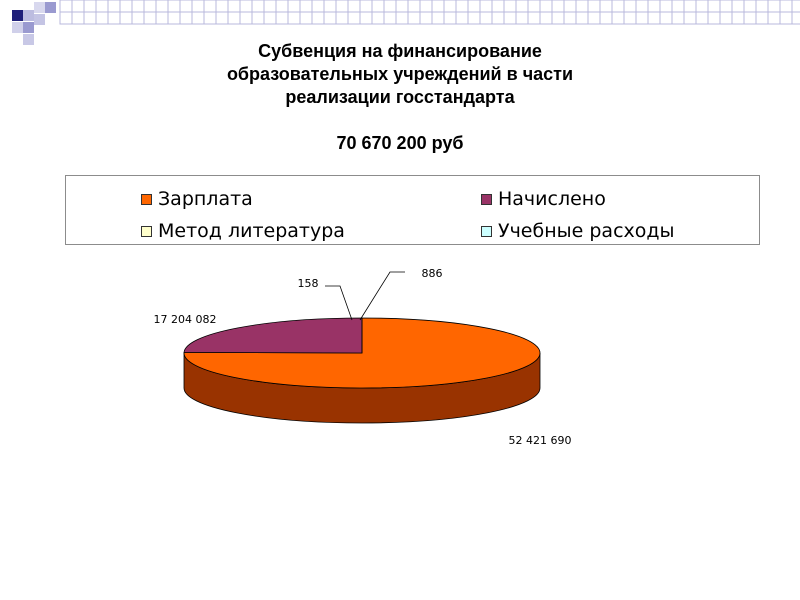  Describe the element at coordinates (552, 199) in the screenshot. I see `legend-label: Начислено` at that location.